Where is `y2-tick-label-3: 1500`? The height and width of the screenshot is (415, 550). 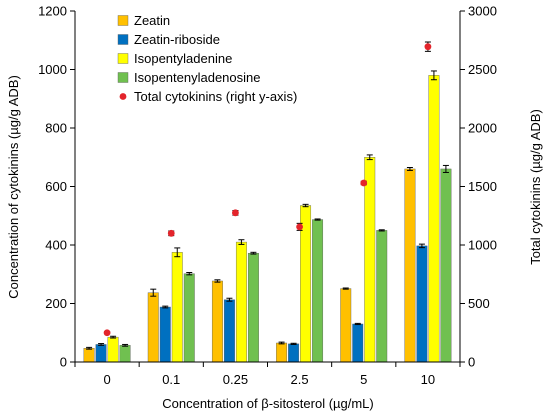
y2-tick-label-3: 1500 is located at coordinates (482, 186).